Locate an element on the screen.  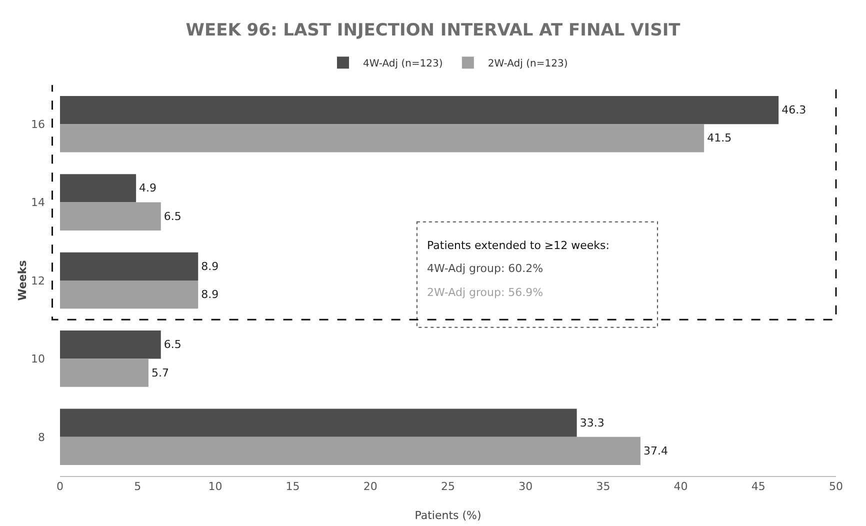
y-tick-label: 16 is located at coordinates (38, 124).